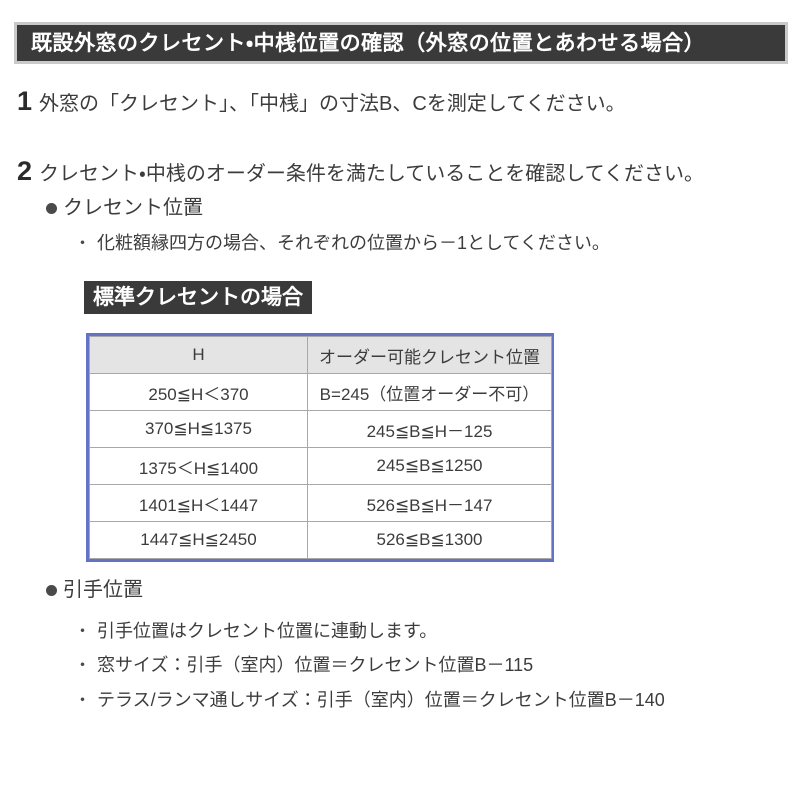  What do you see at coordinates (429, 466) in the screenshot?
I see `table-cell-position-range: 245≦B≦1250` at bounding box center [429, 466].